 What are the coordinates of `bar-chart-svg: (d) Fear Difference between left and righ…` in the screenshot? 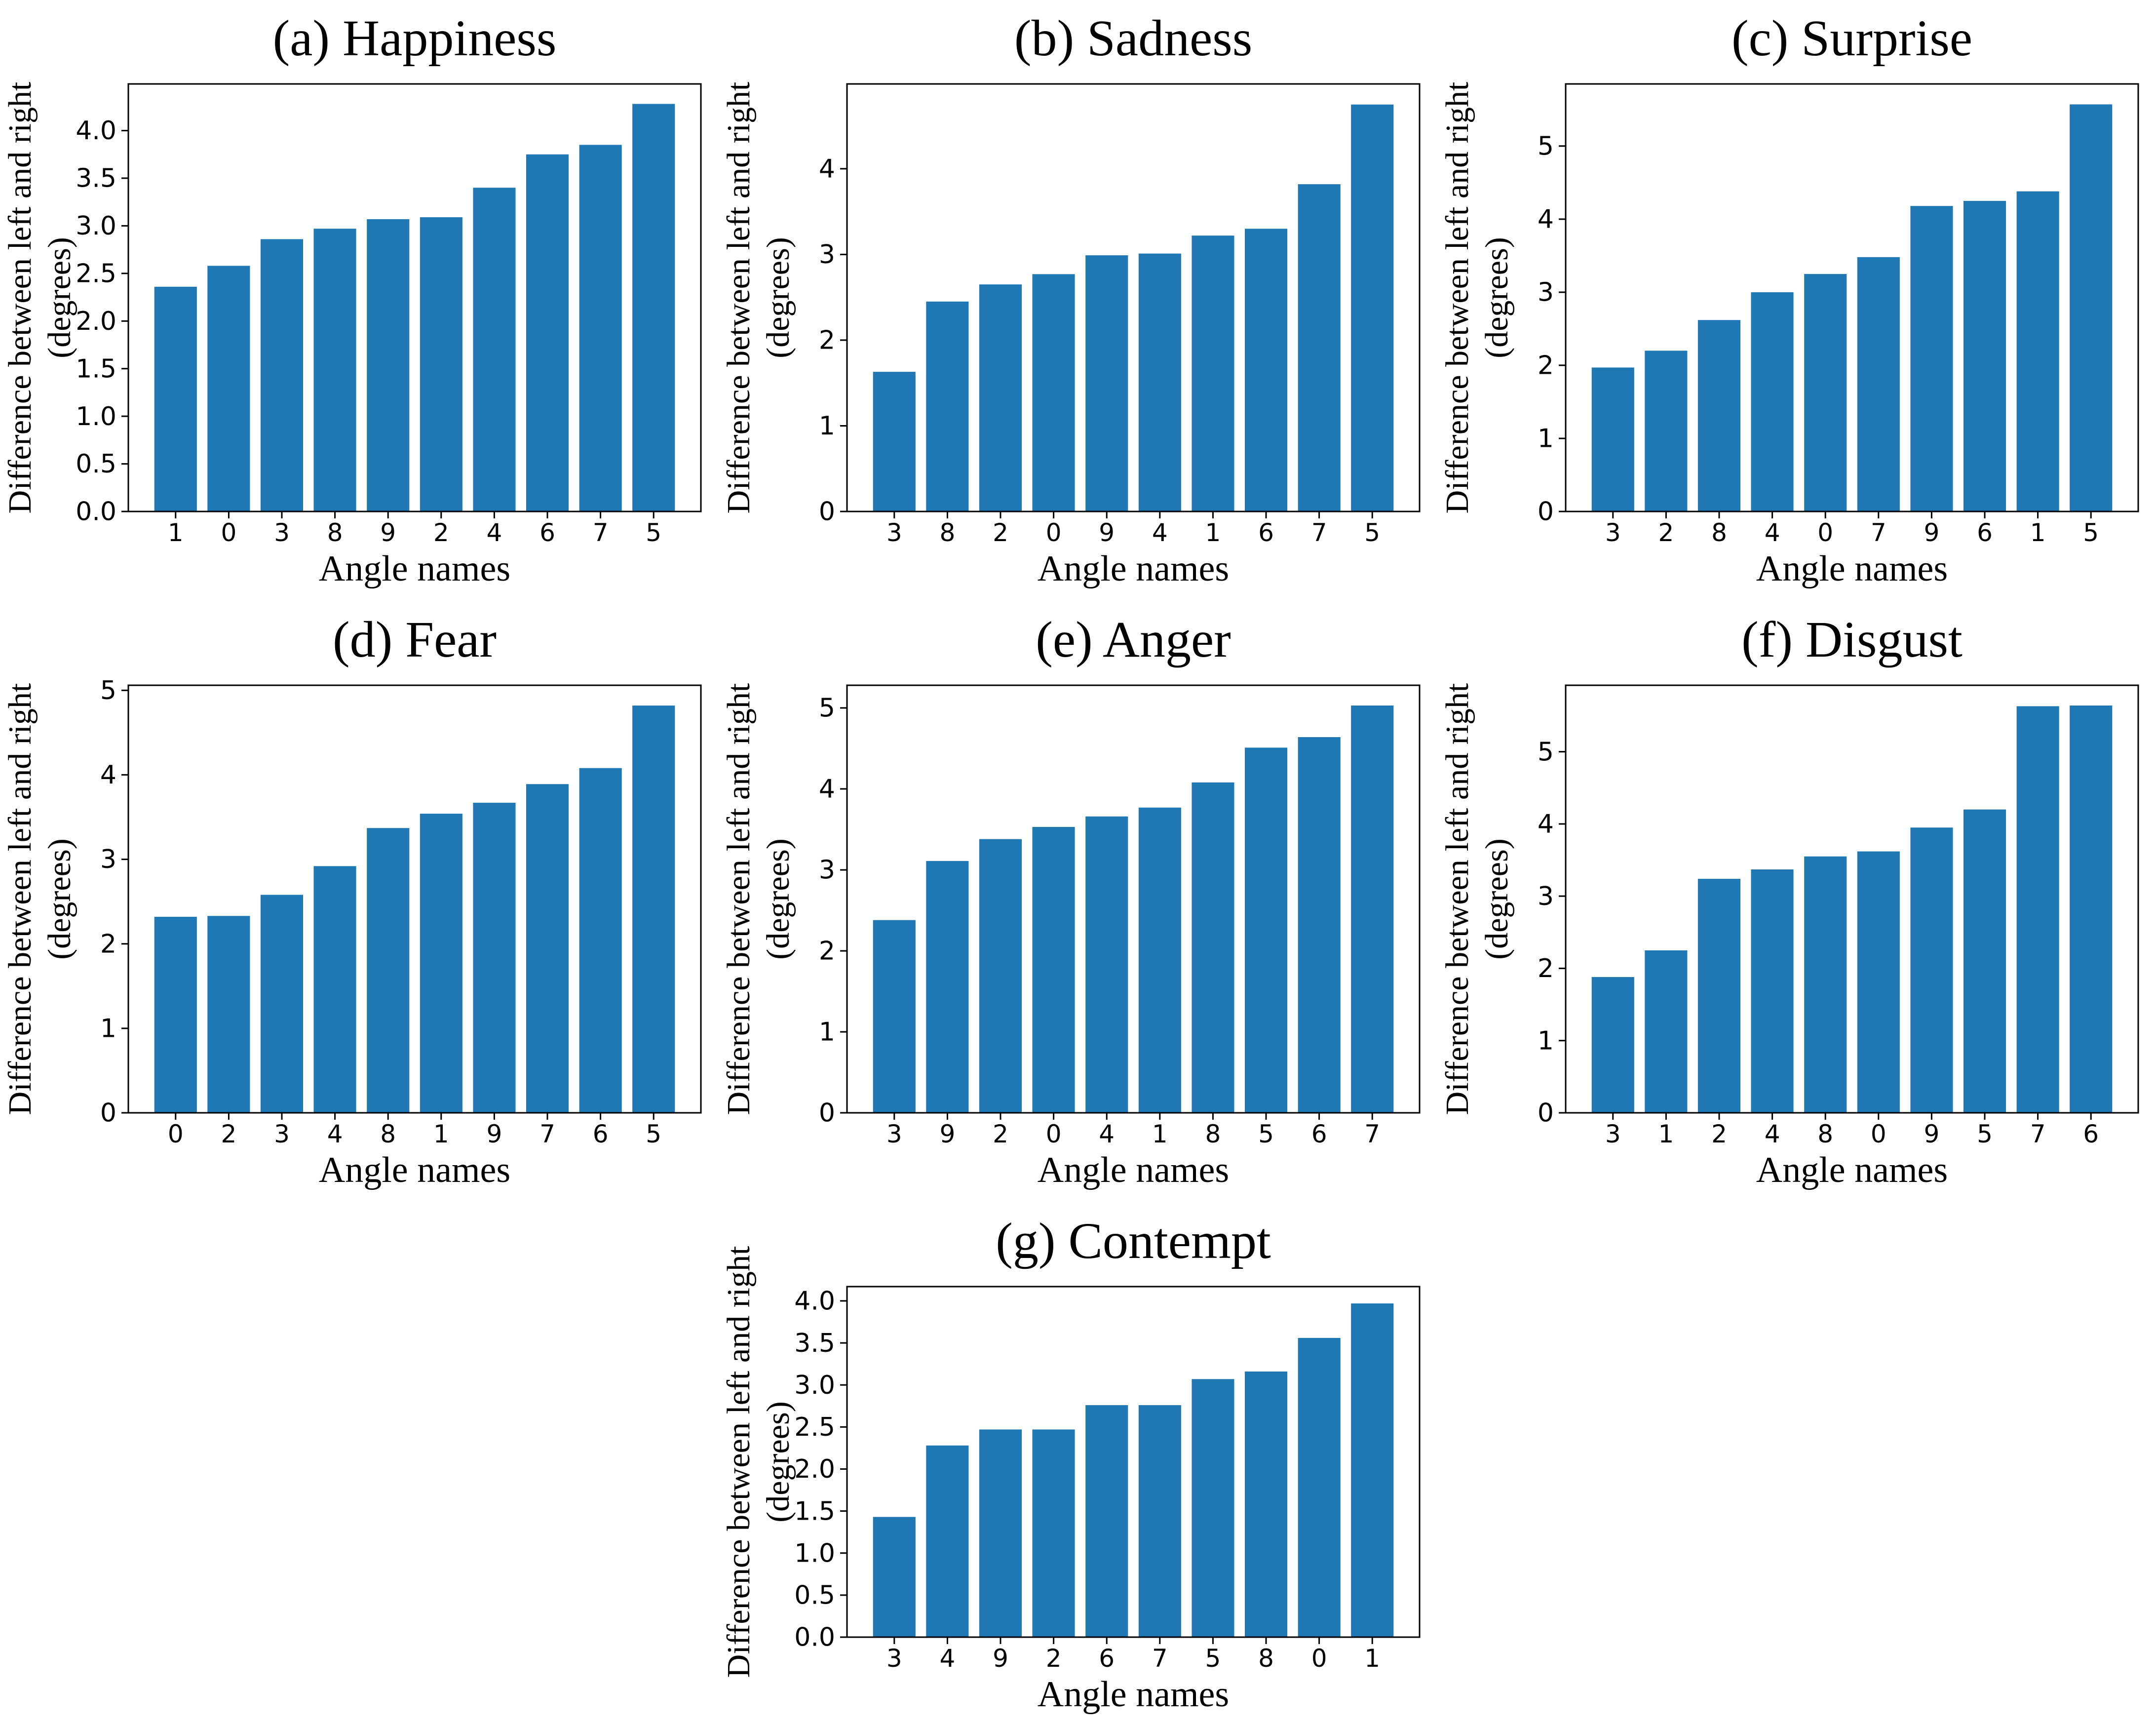 It's located at (352, 900).